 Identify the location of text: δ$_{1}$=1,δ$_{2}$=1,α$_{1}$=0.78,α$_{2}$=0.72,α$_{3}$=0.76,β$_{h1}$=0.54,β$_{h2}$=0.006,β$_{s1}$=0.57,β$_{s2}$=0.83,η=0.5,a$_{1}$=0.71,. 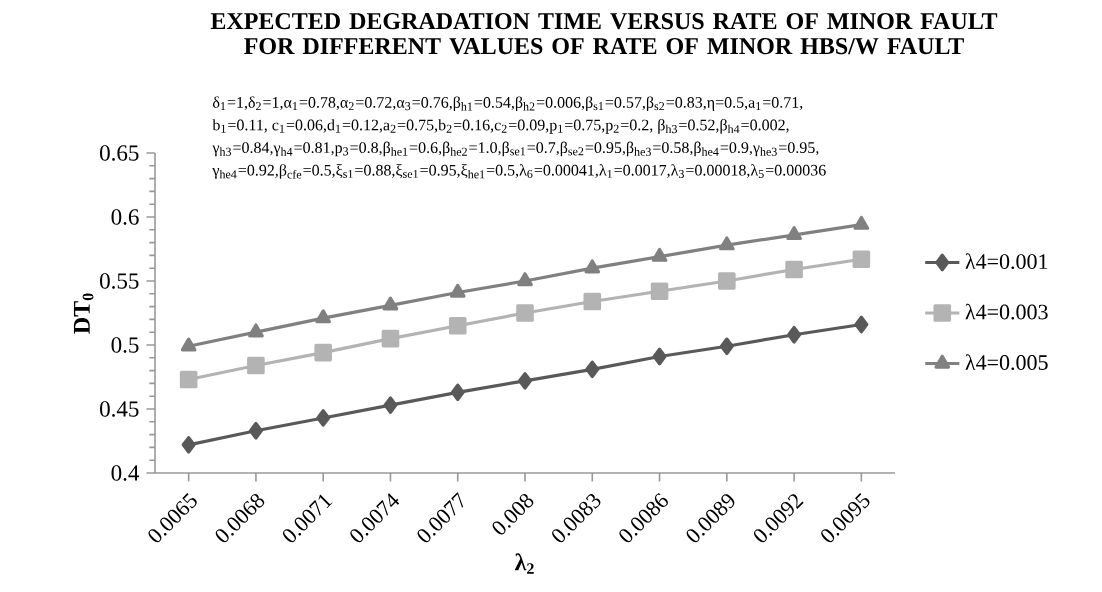
(508, 104).